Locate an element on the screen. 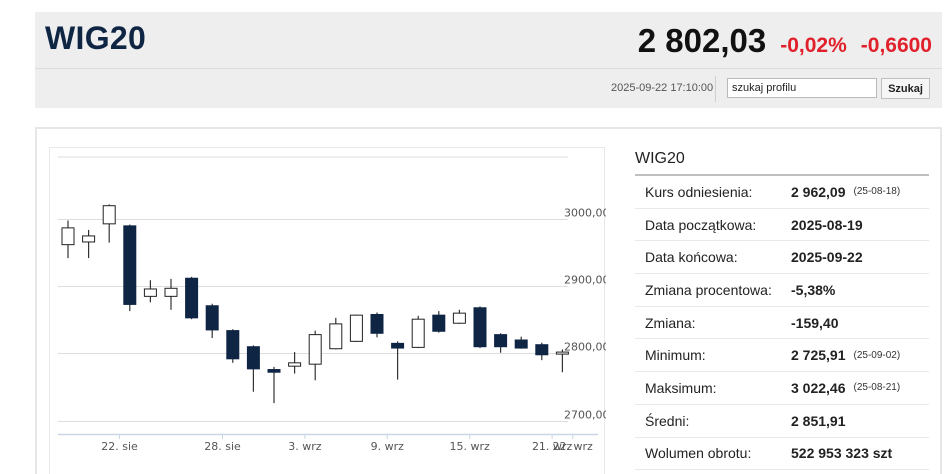 The width and height of the screenshot is (948, 474). info-row-label: Minimum: is located at coordinates (675, 355).